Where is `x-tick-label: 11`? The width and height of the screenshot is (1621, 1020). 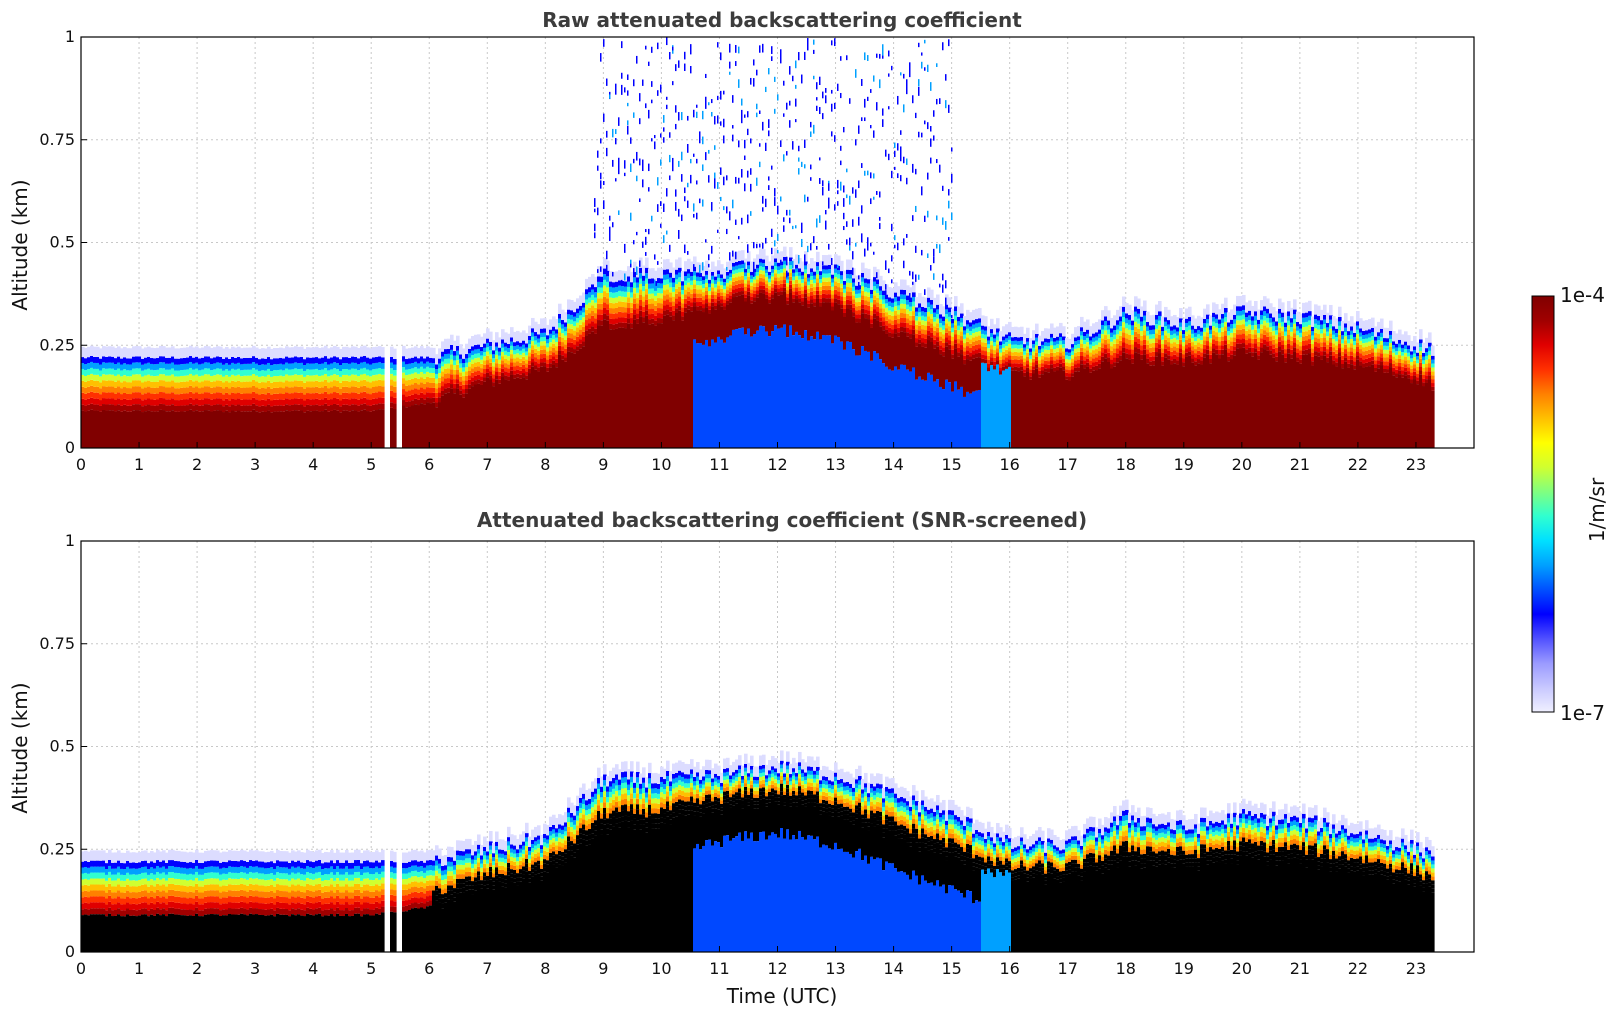
x-tick-label: 11 is located at coordinates (719, 464).